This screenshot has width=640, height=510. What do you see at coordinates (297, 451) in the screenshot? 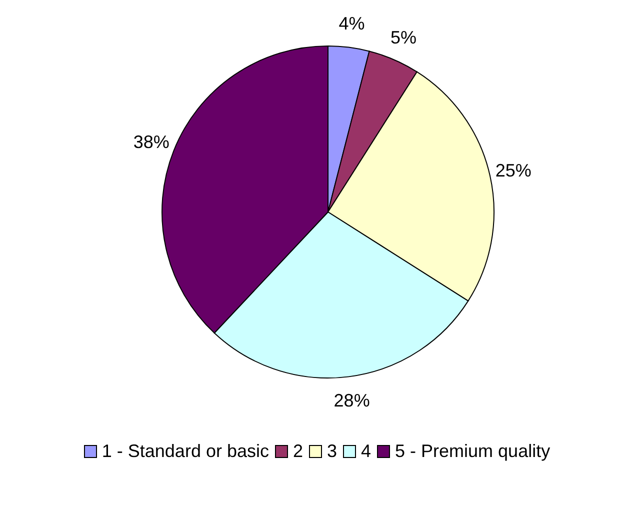
I see `legend-label: 2` at bounding box center [297, 451].